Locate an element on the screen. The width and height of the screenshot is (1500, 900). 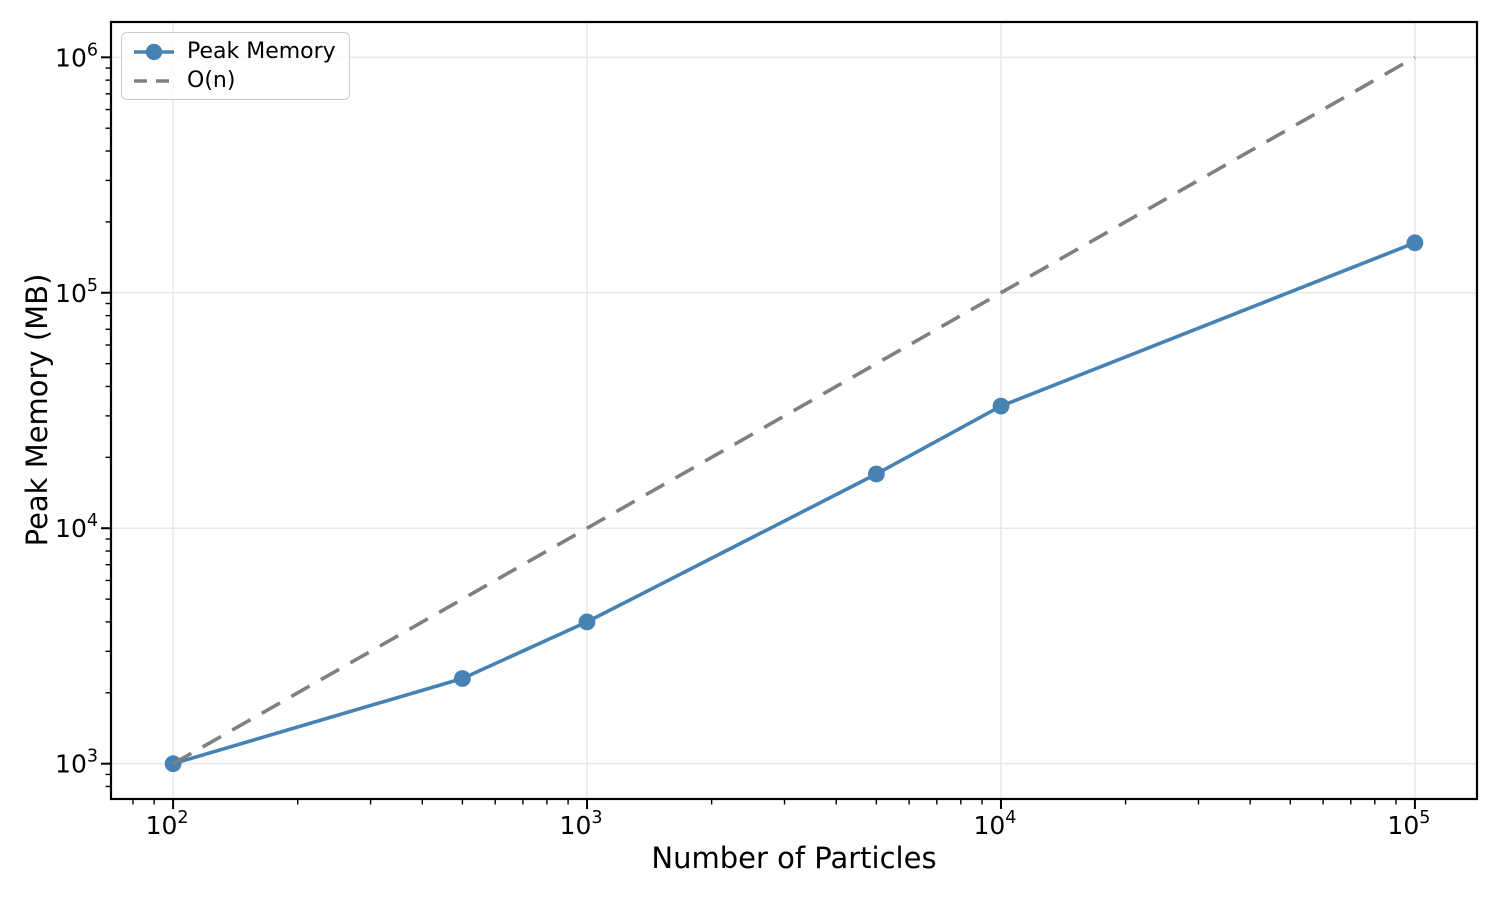
legend-label-peak-memory: Peak Memory is located at coordinates (261, 51).